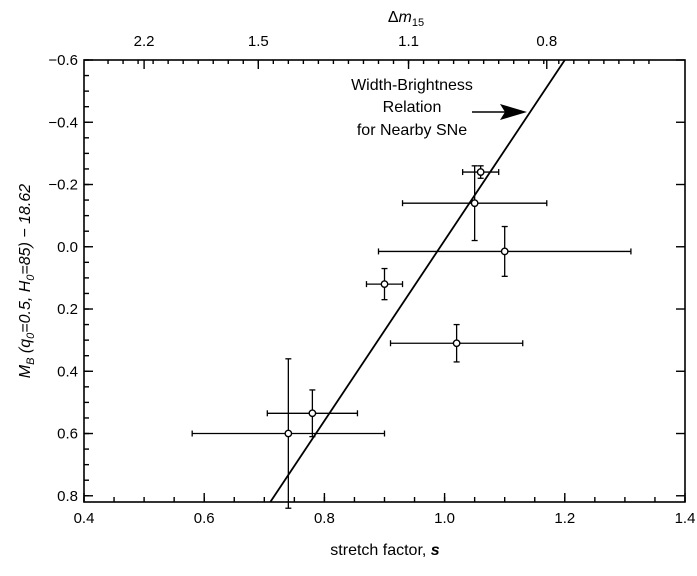  What do you see at coordinates (412, 130) in the screenshot?
I see `annotation-line-3: for Nearby SNe` at bounding box center [412, 130].